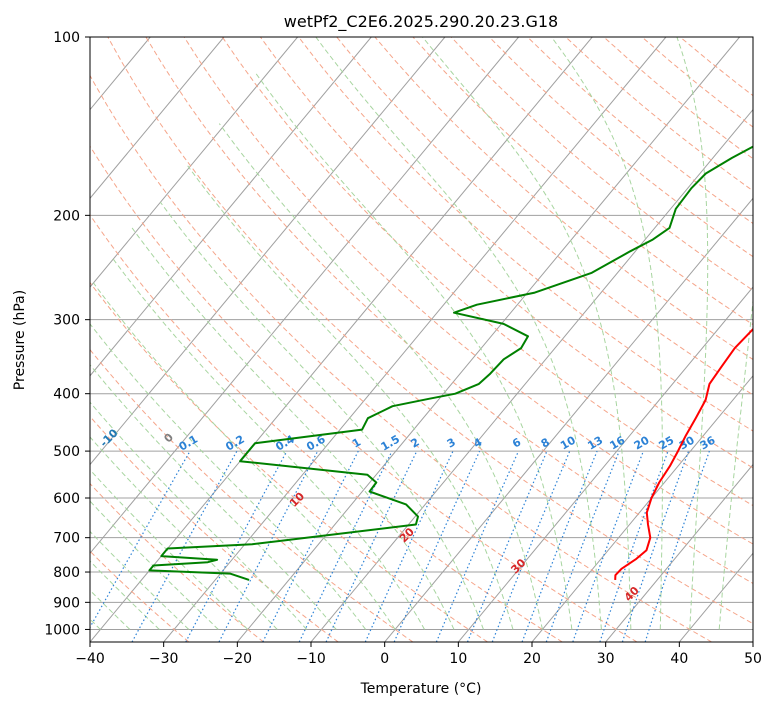  I want to click on y-tick-label: 300, so click(66, 321).